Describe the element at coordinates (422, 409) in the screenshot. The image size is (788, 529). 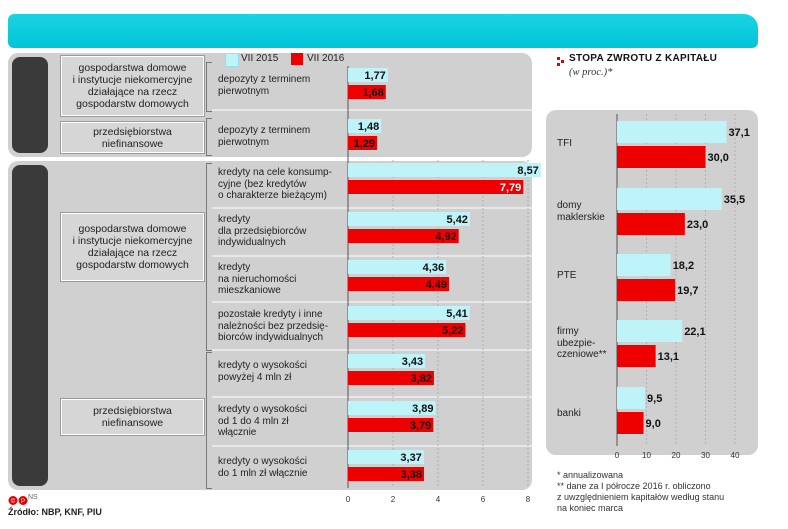
I see `data-label: 3,89` at that location.